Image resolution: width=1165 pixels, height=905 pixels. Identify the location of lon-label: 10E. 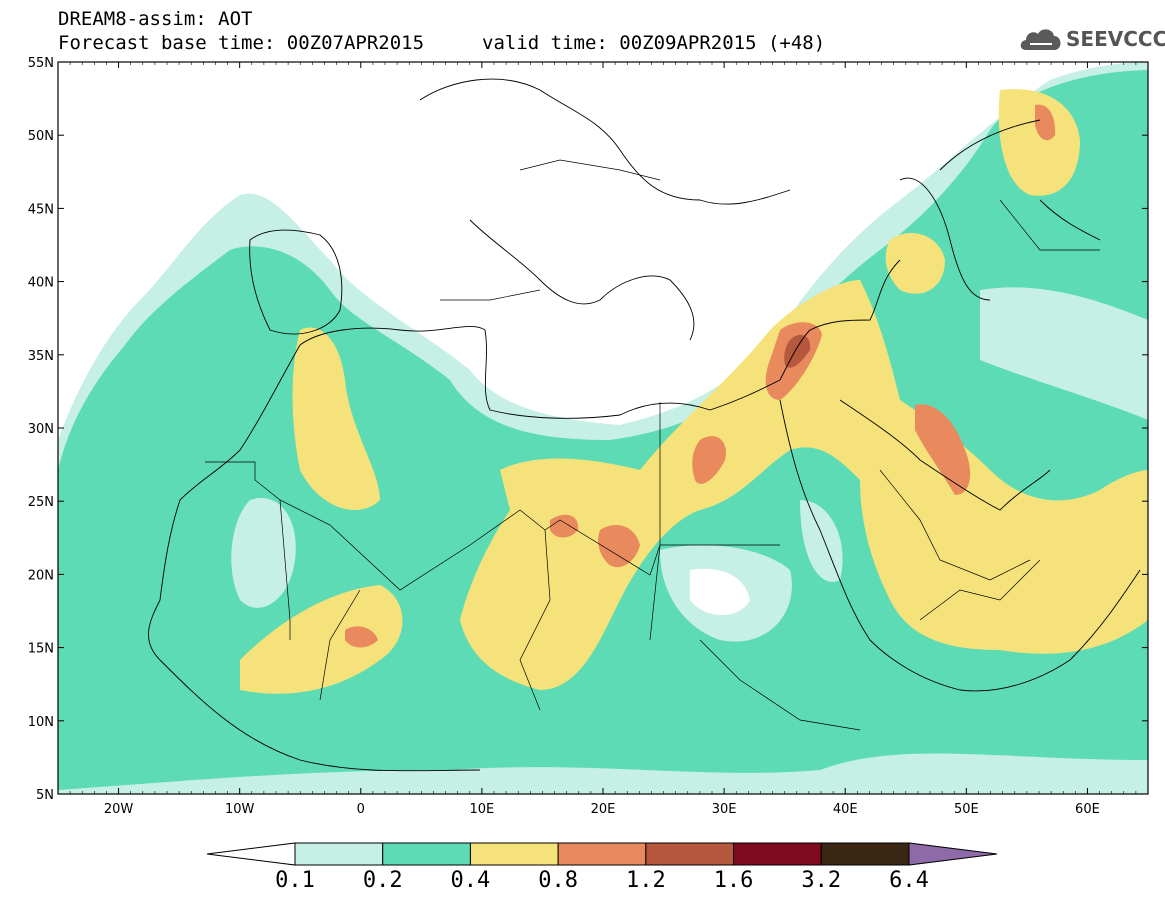
(482, 809).